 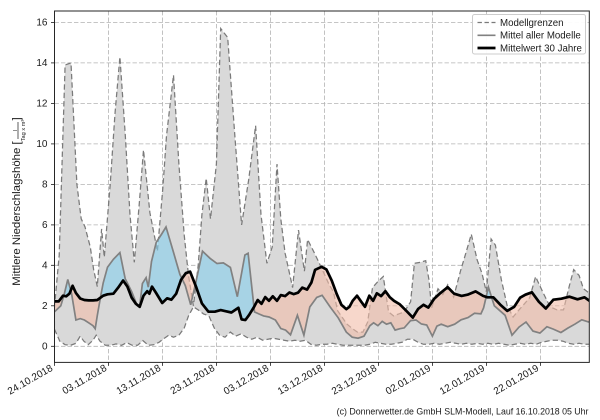 I want to click on svg-text: Mittelwert 30 Jahre, so click(x=541, y=48).